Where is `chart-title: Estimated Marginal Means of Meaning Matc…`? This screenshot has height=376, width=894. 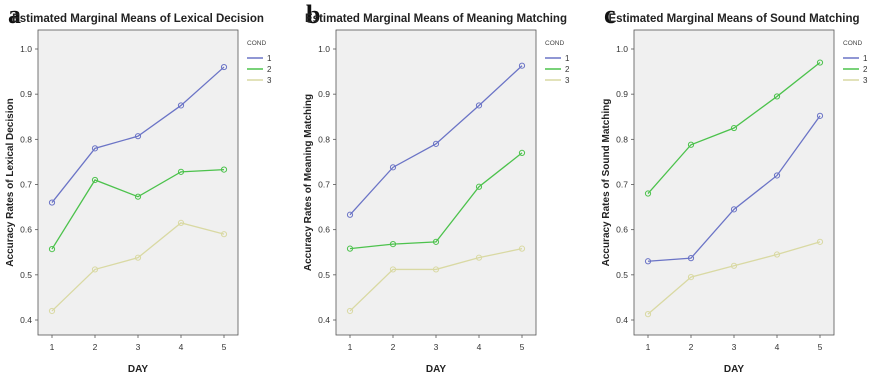 chart-title: Estimated Marginal Means of Meaning Matc… is located at coordinates (436, 19).